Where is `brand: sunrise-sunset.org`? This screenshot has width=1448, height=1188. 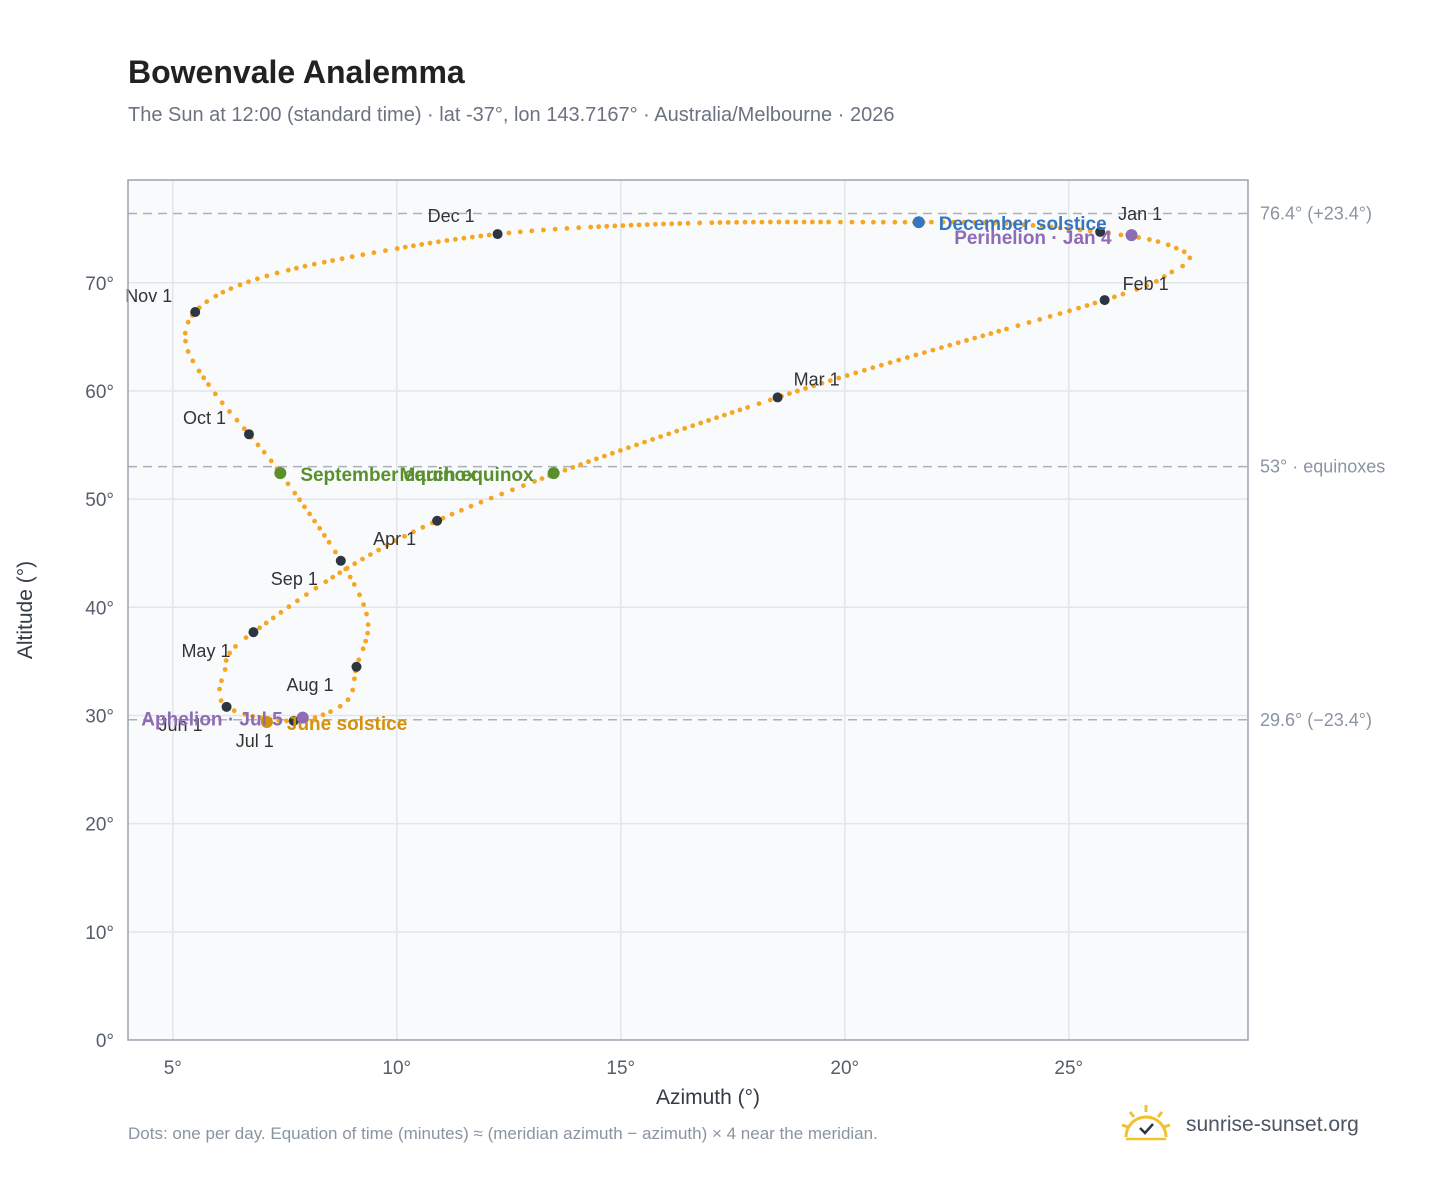 brand: sunrise-sunset.org is located at coordinates (1239, 1125).